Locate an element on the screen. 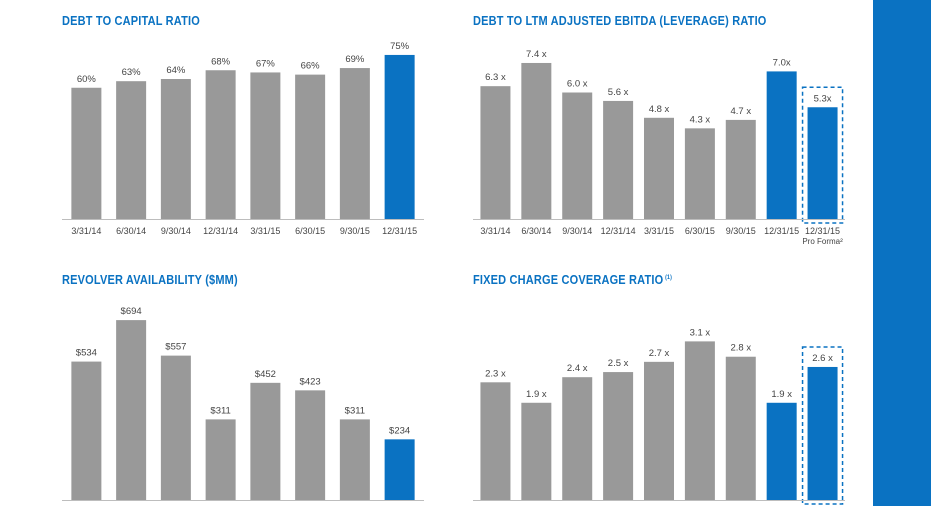 Image resolution: width=931 pixels, height=506 pixels. data-label: 66% is located at coordinates (311, 66).